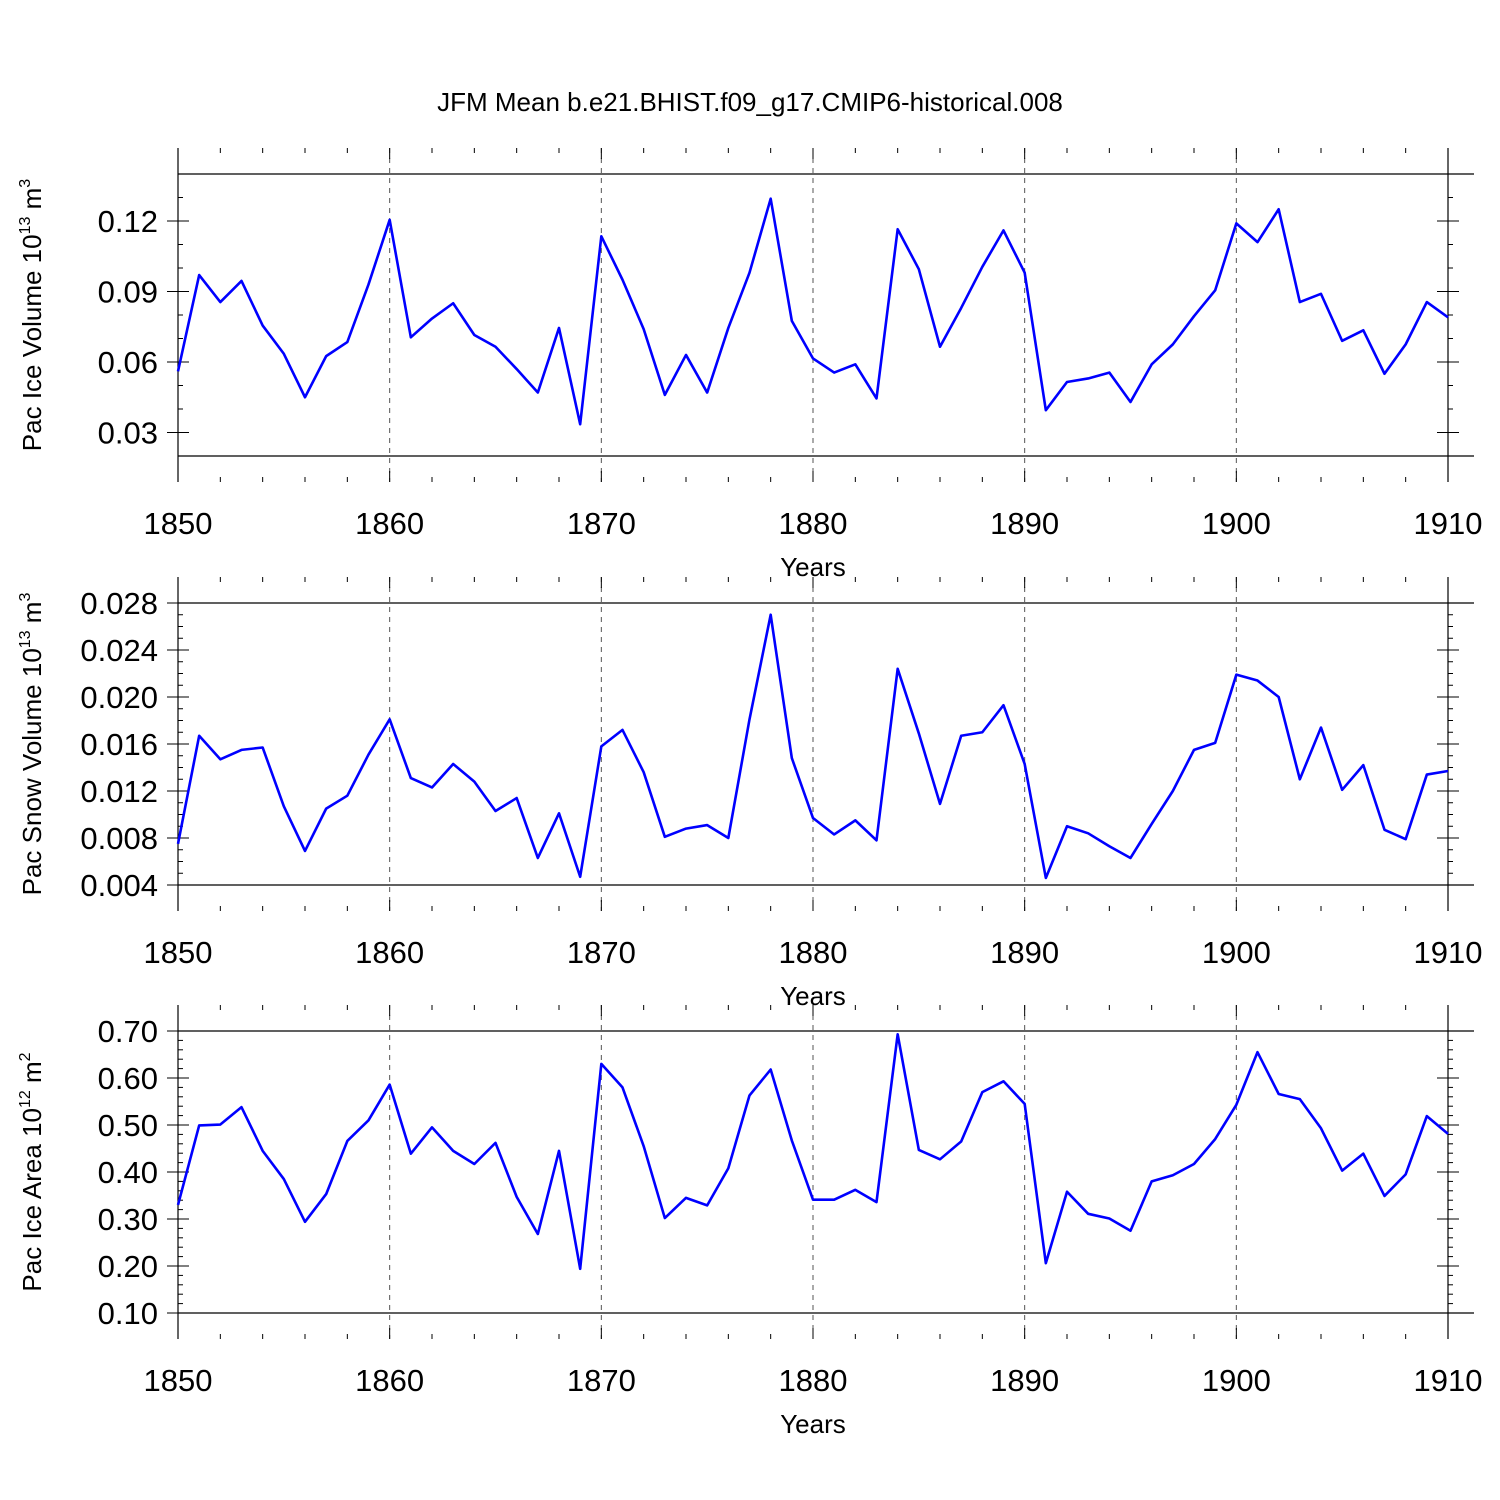 Image resolution: width=1500 pixels, height=1500 pixels. Describe the element at coordinates (128, 1266) in the screenshot. I see `y-tick-label: 0.20` at that location.